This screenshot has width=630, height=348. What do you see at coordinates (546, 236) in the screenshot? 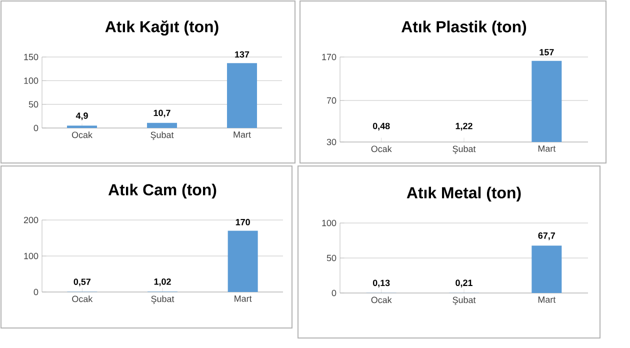
I see `data-label: 67,7` at bounding box center [546, 236].